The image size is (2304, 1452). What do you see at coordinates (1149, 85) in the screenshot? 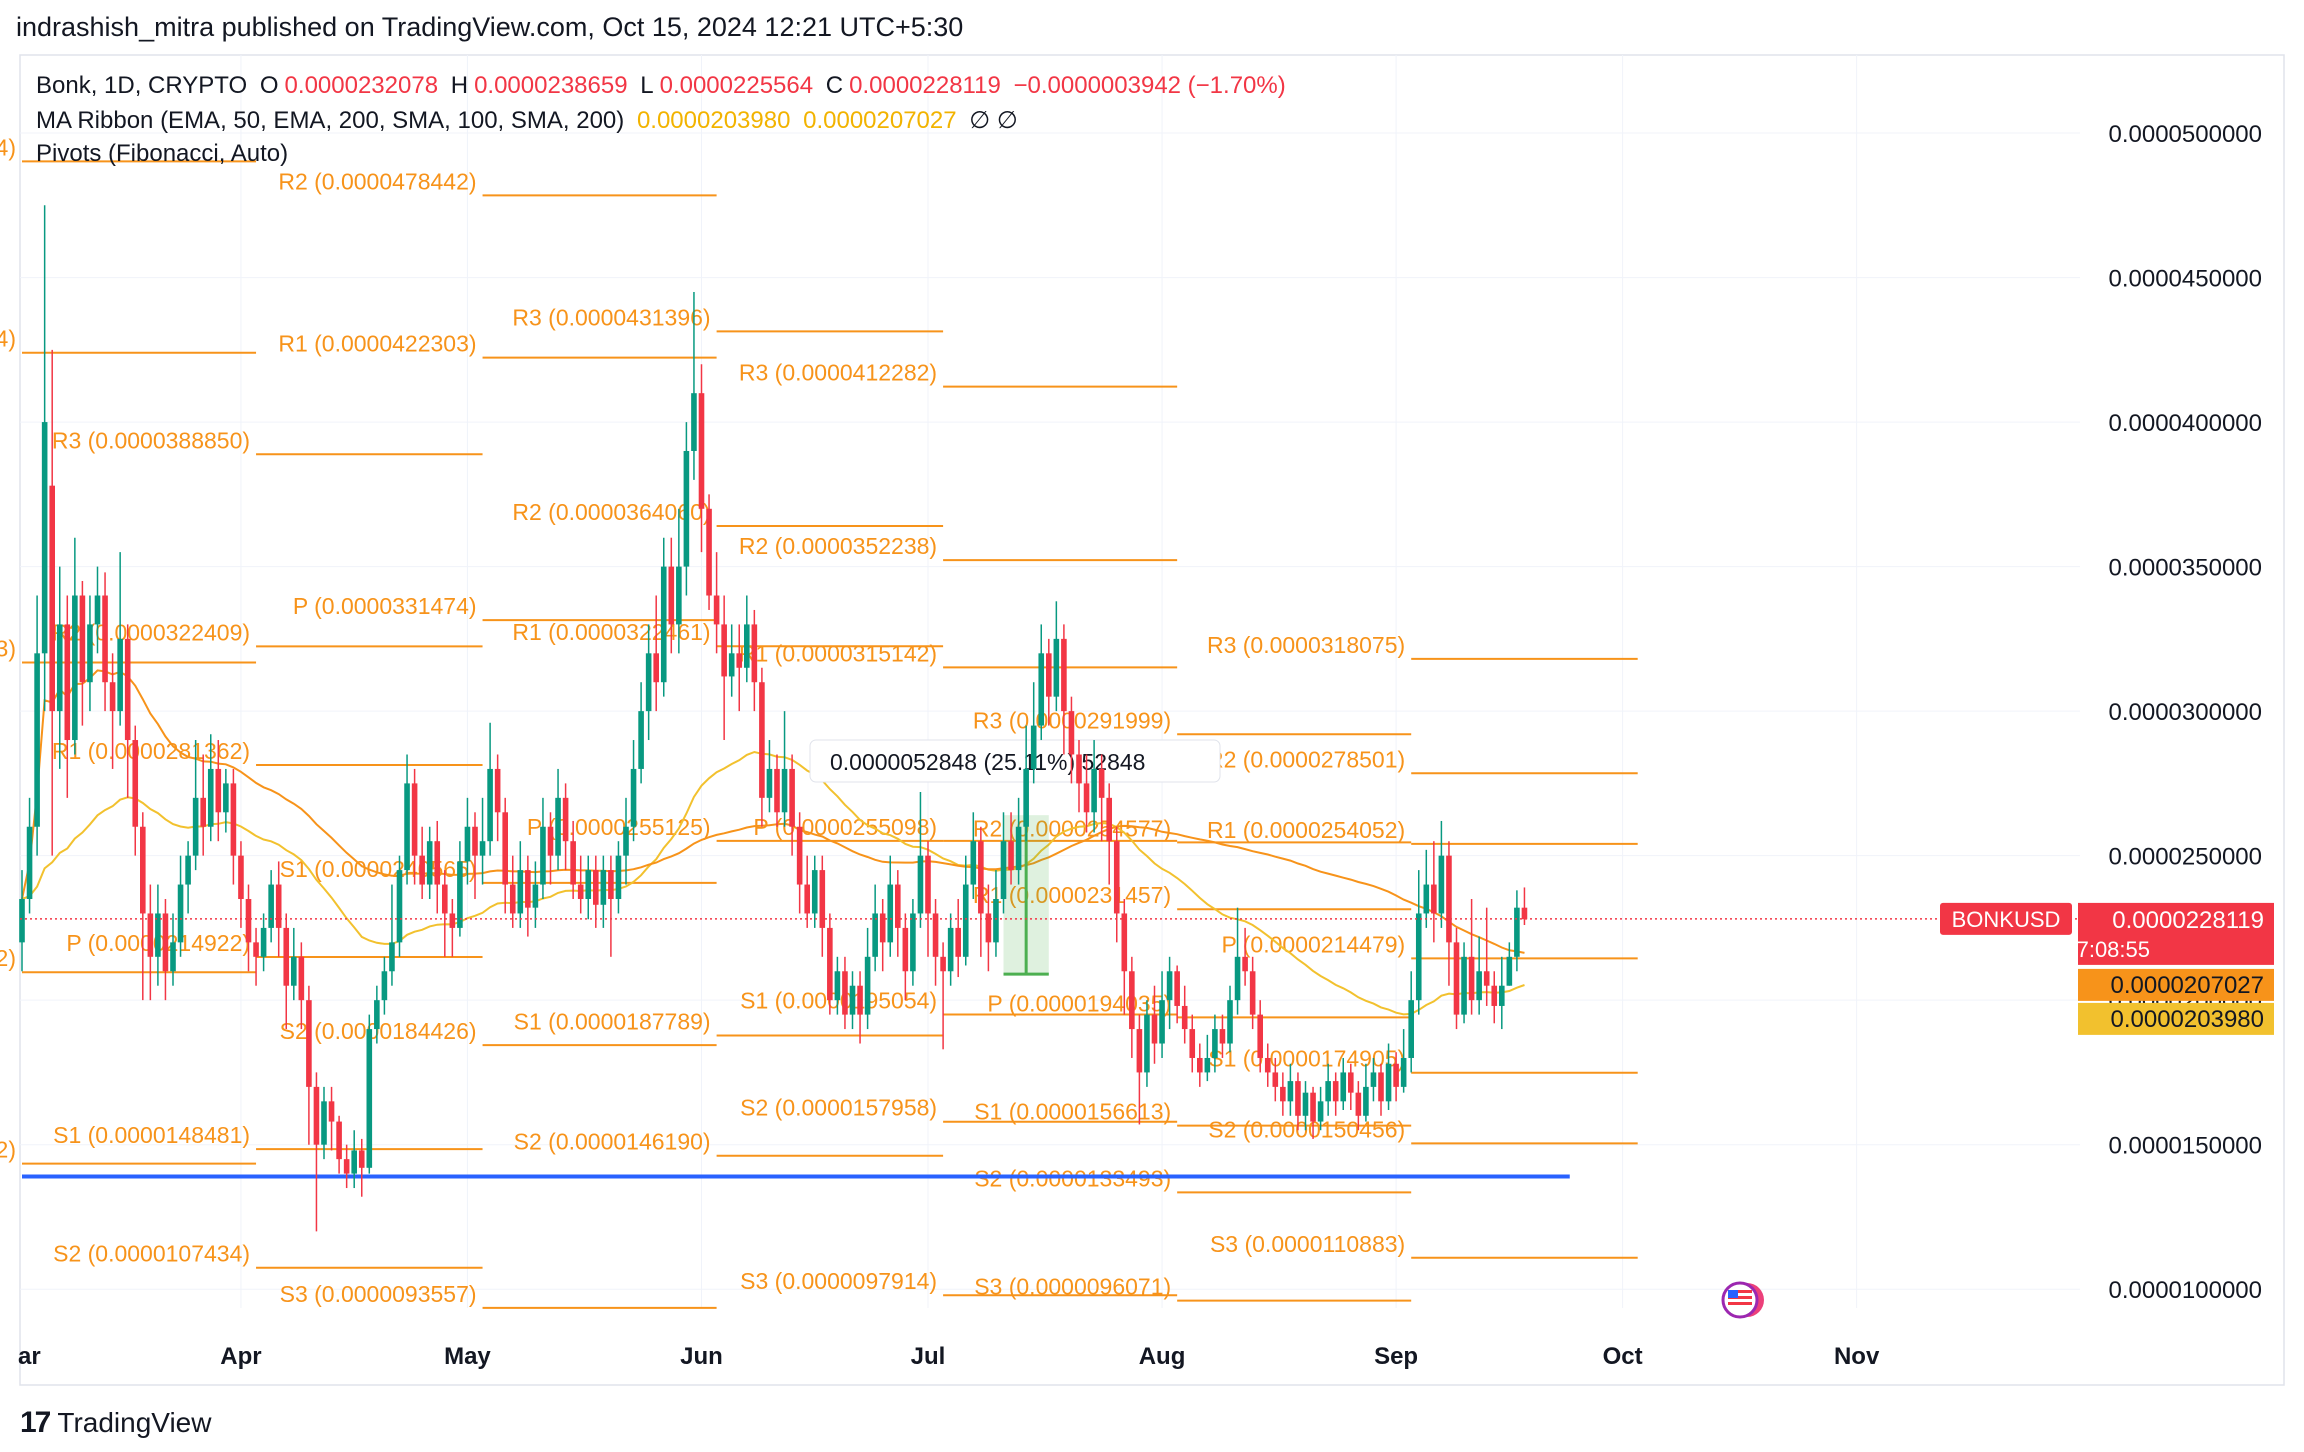
I see `change-value: −0.0000003942 (−1.70%)` at bounding box center [1149, 85].